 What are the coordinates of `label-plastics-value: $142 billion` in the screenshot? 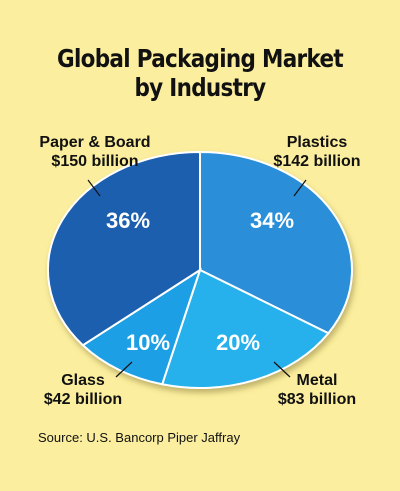 It's located at (317, 161).